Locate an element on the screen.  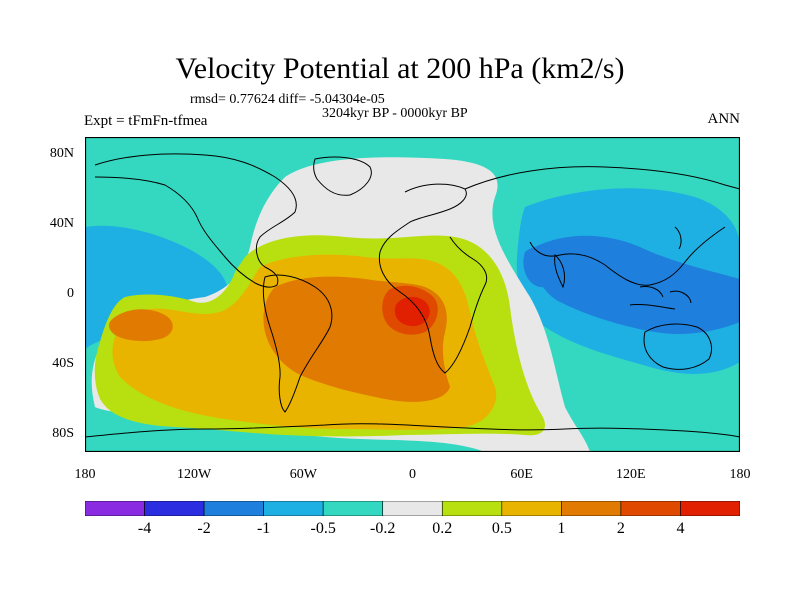
colorbar-level-label: -4 is located at coordinates (144, 528).